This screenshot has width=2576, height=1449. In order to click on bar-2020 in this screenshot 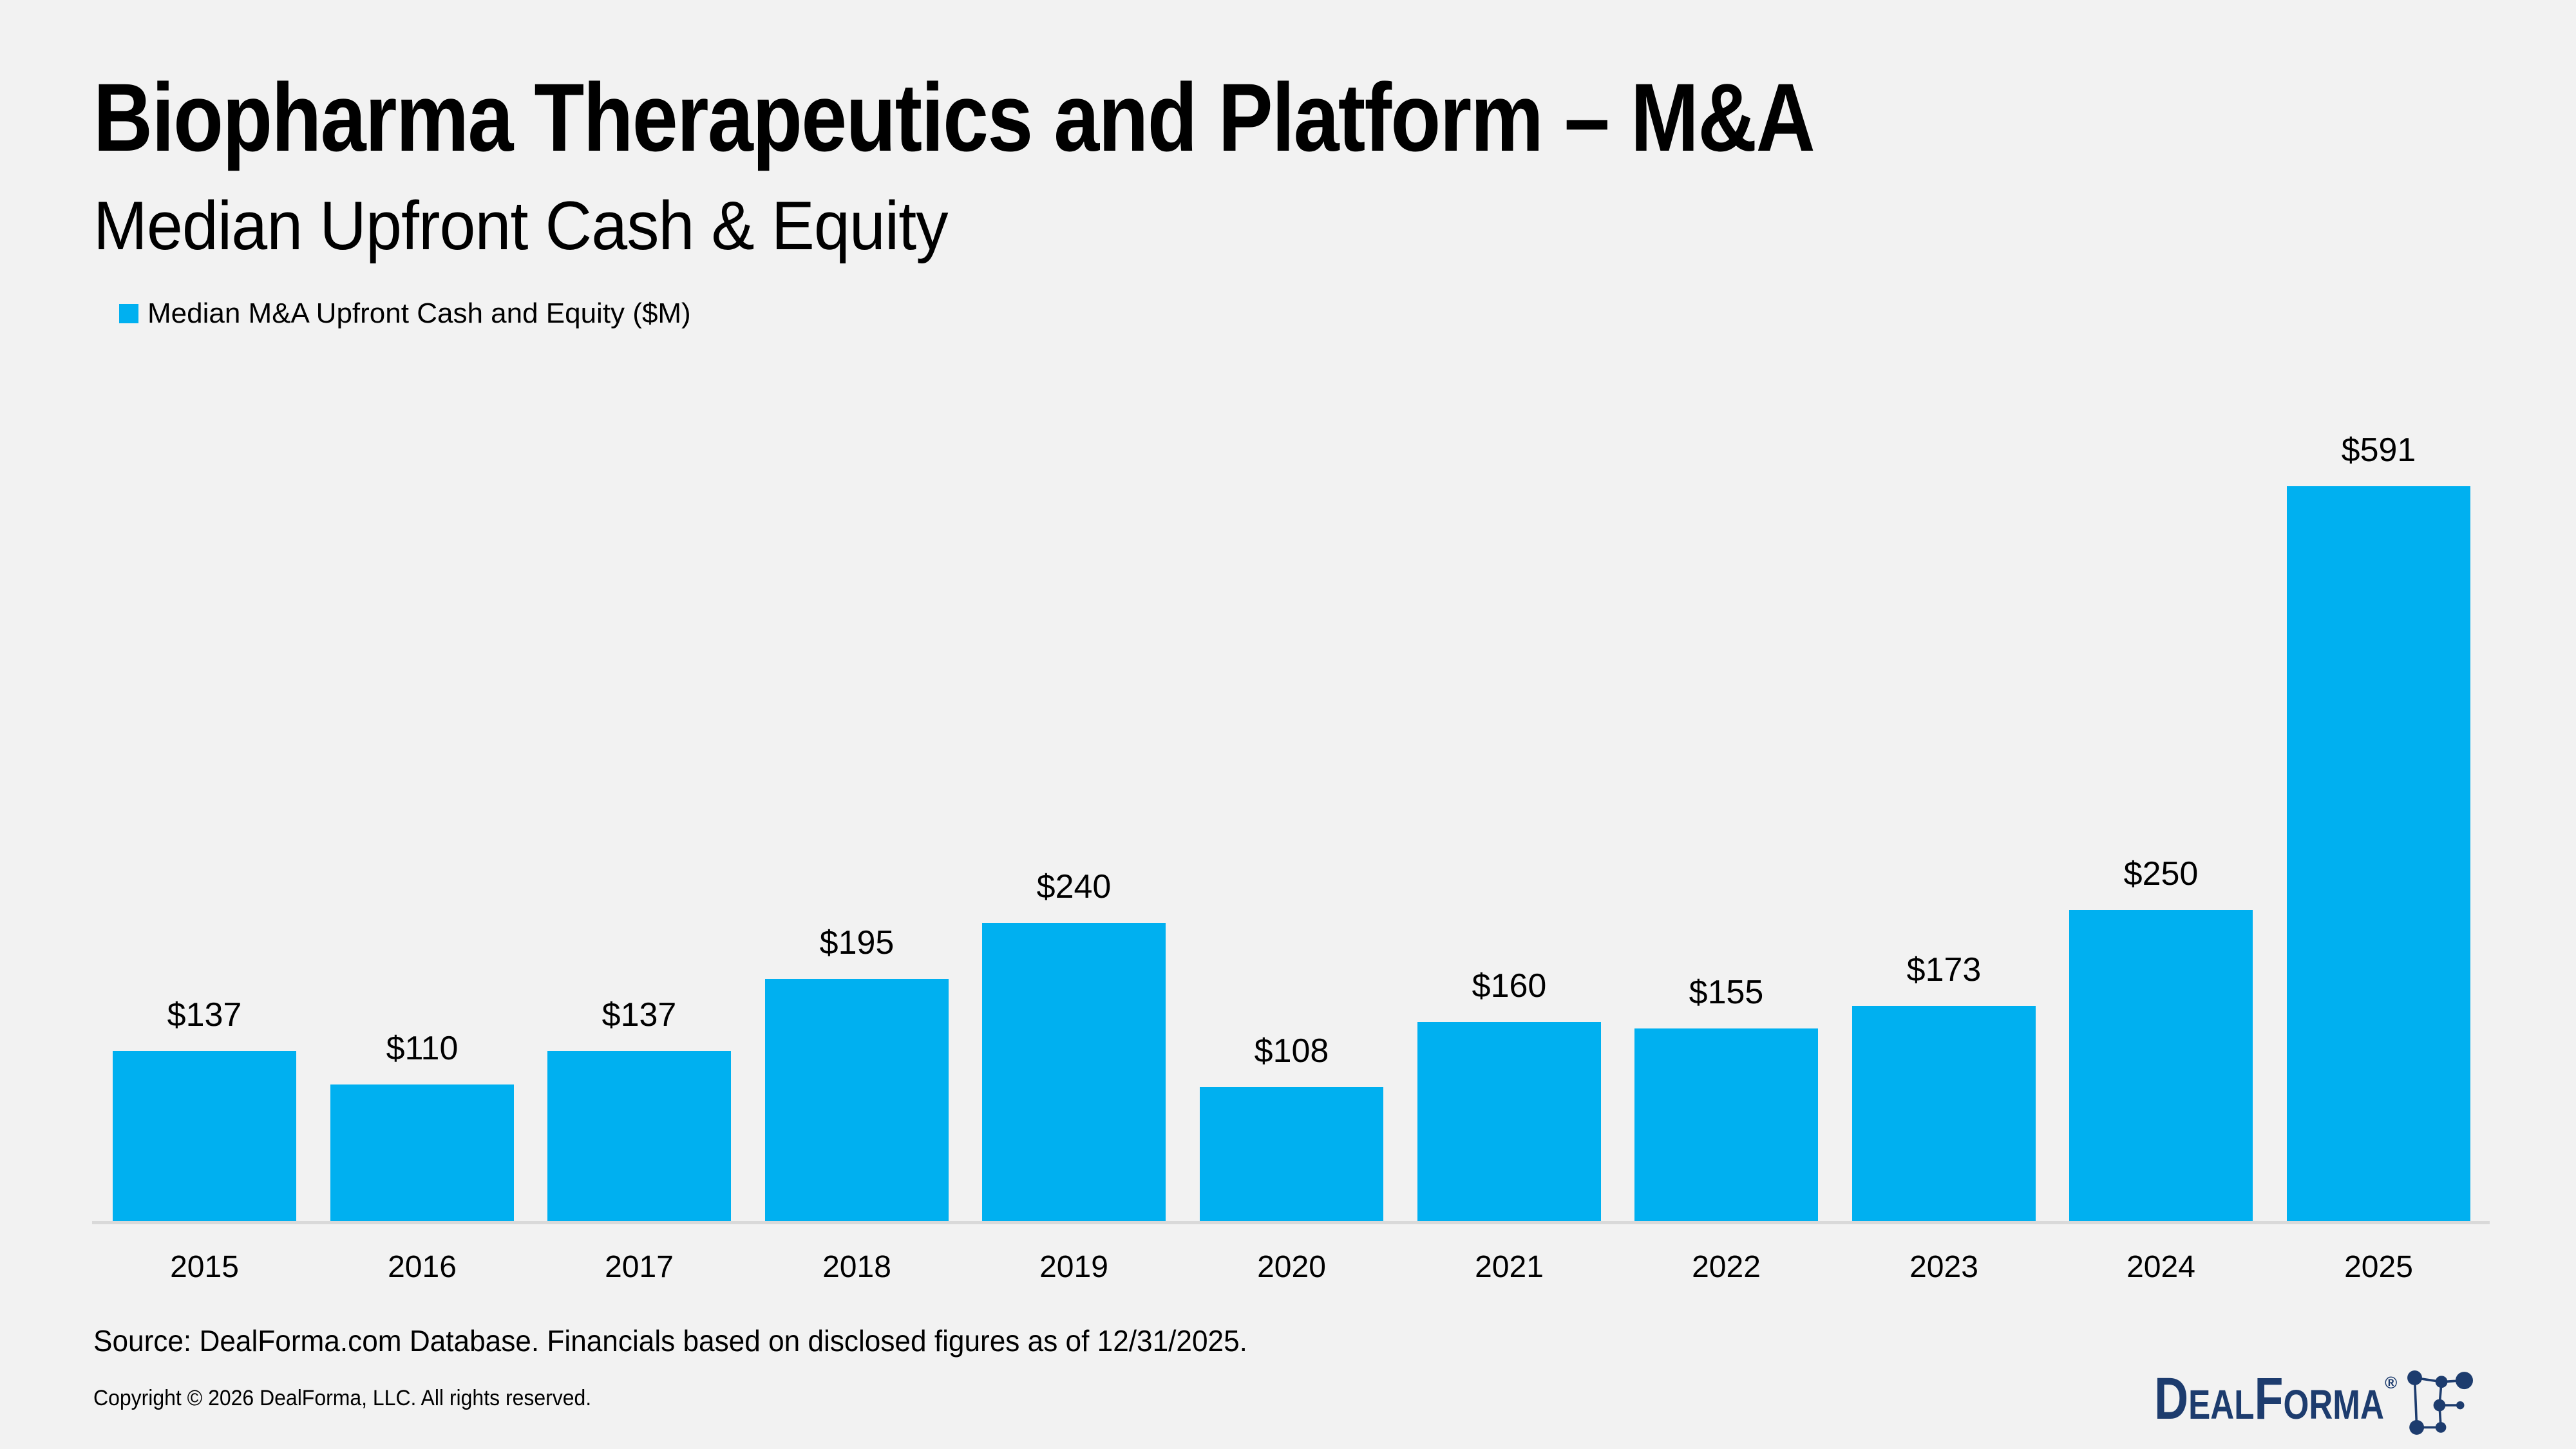, I will do `click(1291, 1154)`.